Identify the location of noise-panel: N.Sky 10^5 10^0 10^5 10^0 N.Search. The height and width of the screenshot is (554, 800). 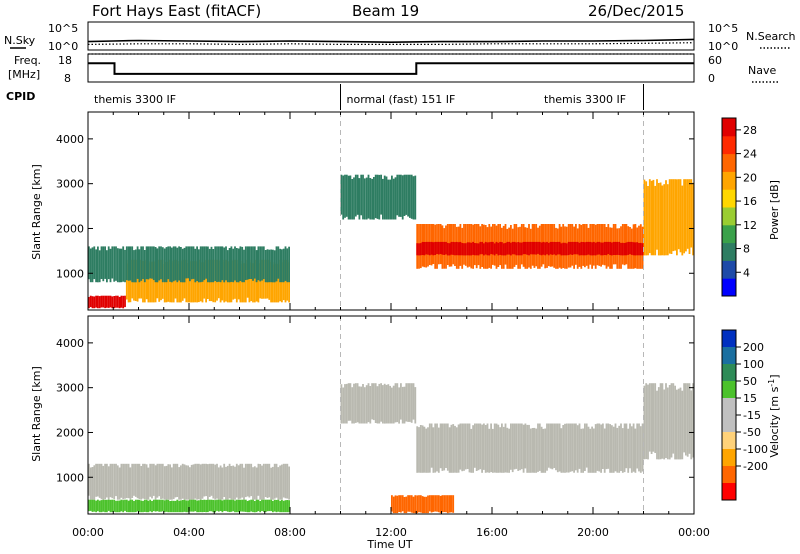
(400, 37).